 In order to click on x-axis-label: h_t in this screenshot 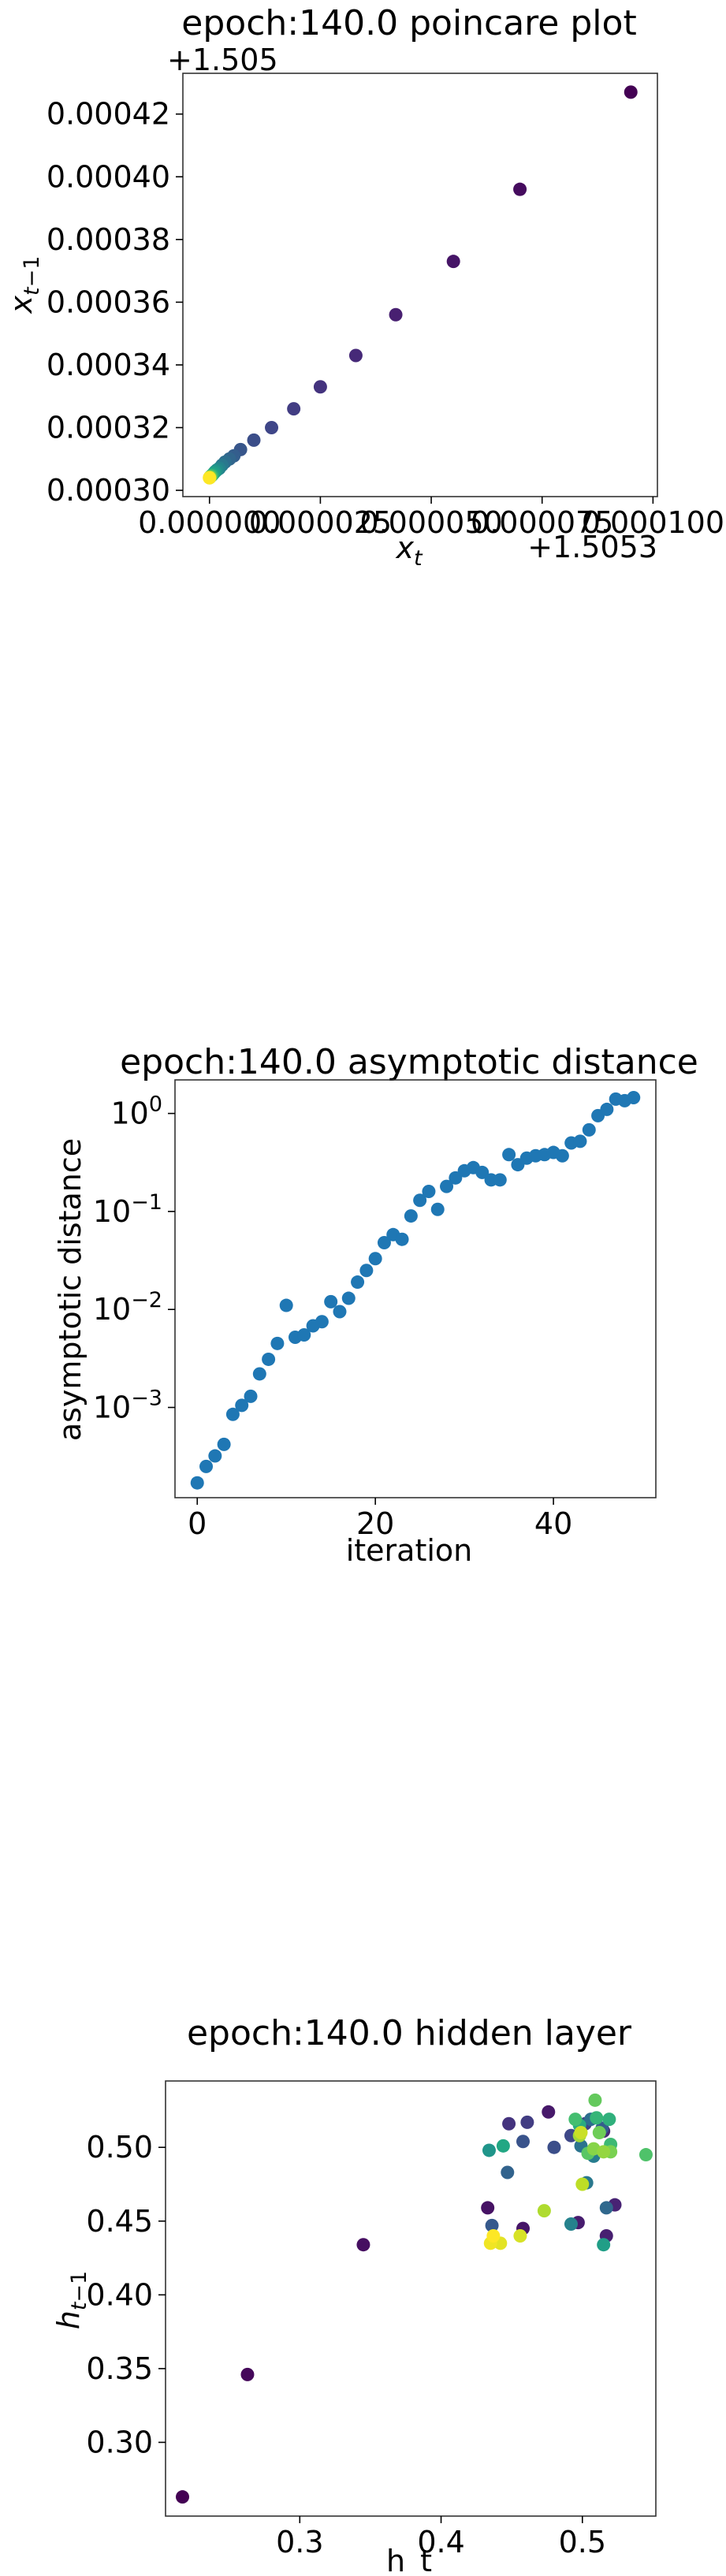, I will do `click(409, 2560)`.